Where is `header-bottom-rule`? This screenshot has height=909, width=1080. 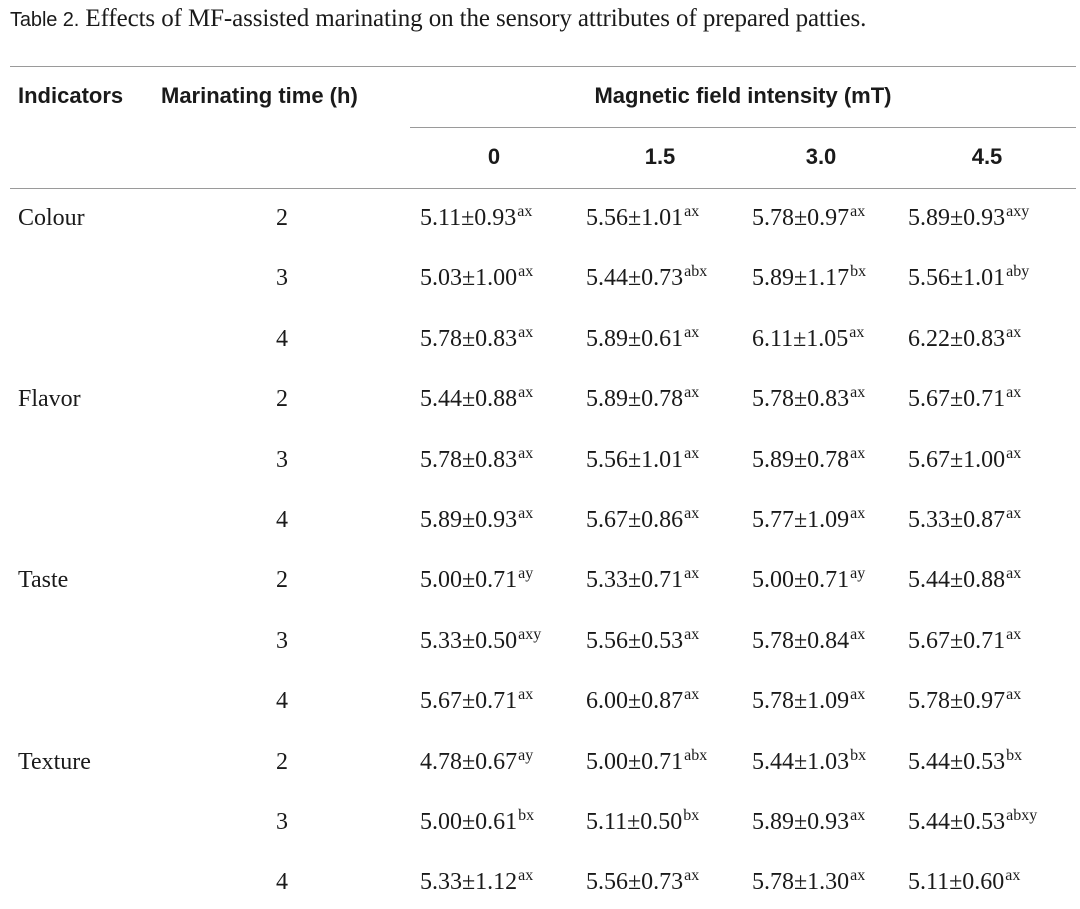 header-bottom-rule is located at coordinates (543, 188).